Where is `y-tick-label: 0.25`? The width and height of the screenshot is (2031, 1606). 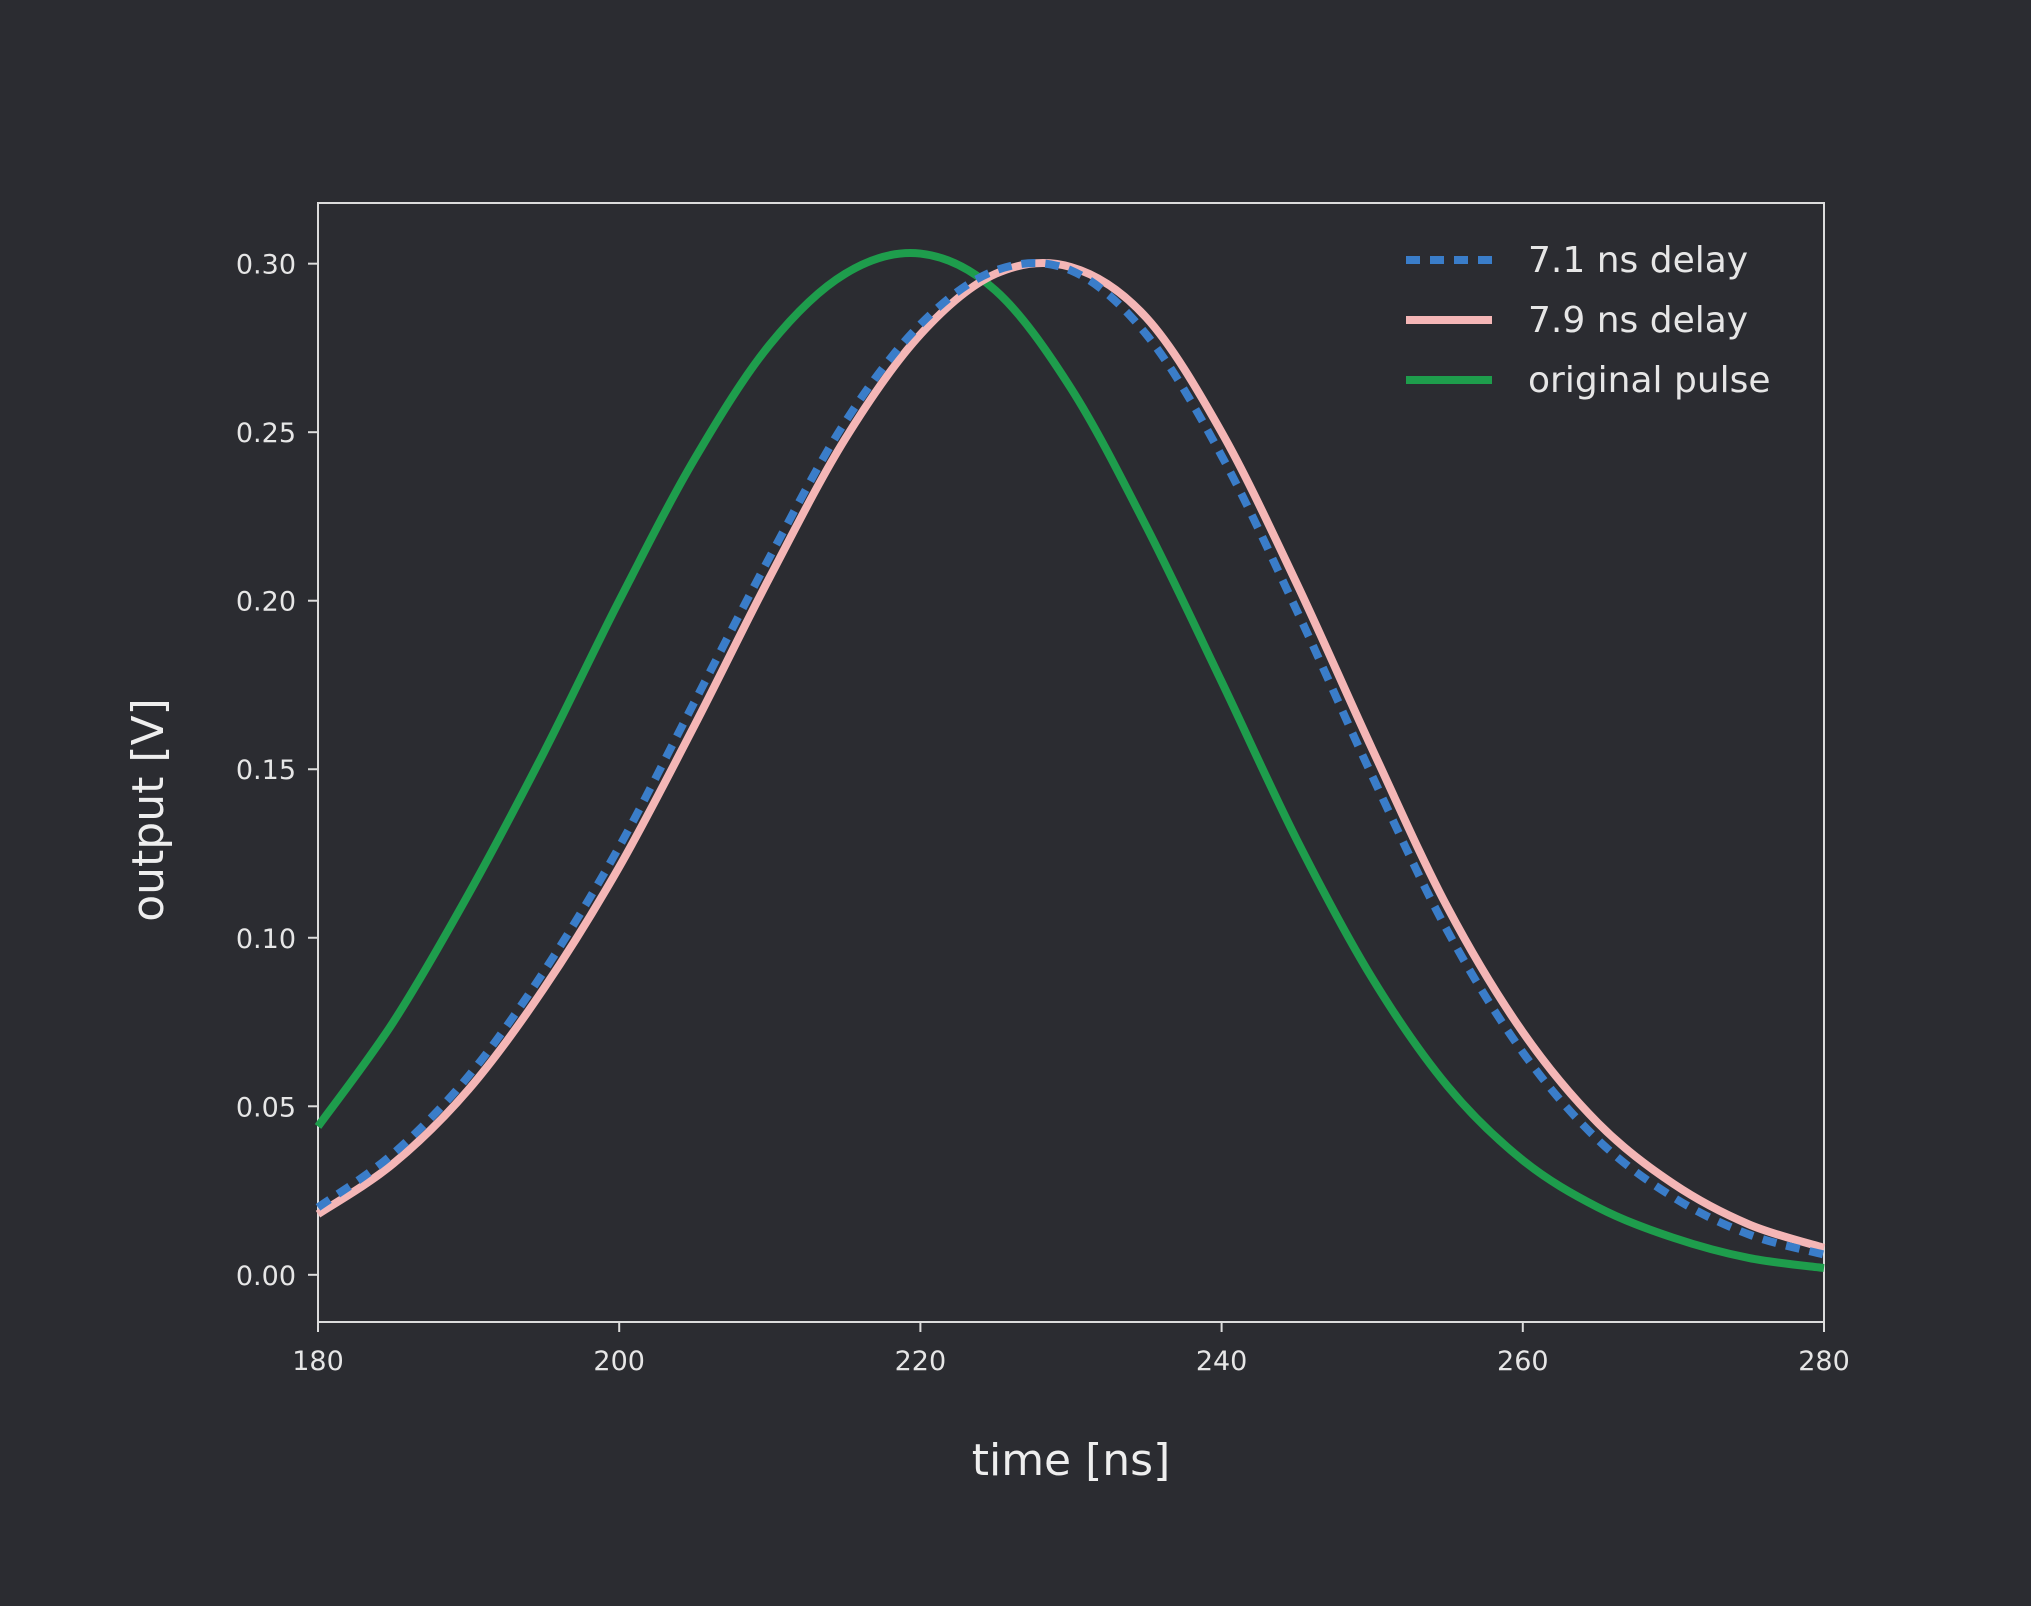
y-tick-label: 0.25 is located at coordinates (266, 433).